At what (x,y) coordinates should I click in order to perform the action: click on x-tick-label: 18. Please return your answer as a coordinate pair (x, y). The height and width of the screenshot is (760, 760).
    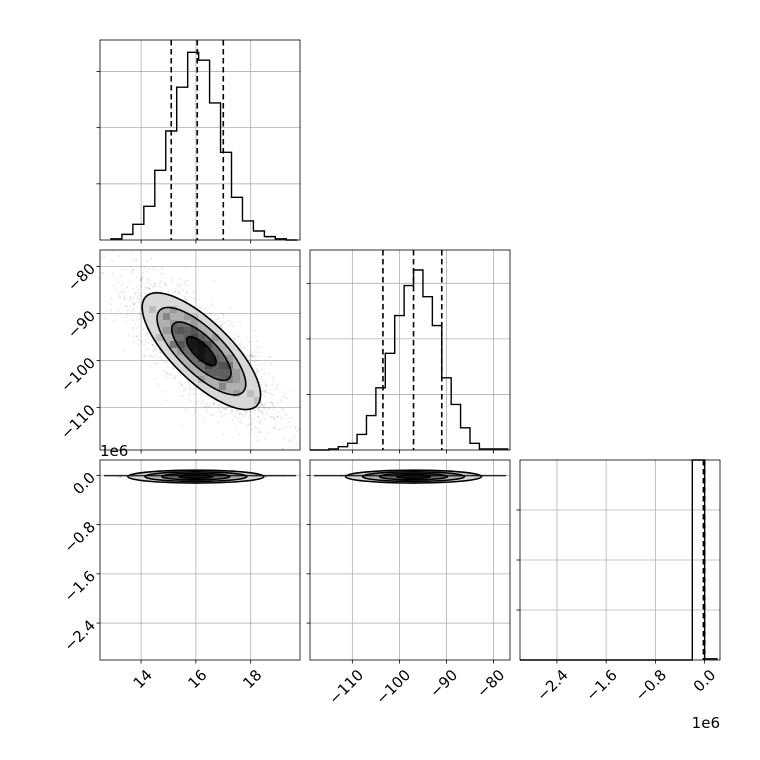
    Looking at the image, I should click on (252, 679).